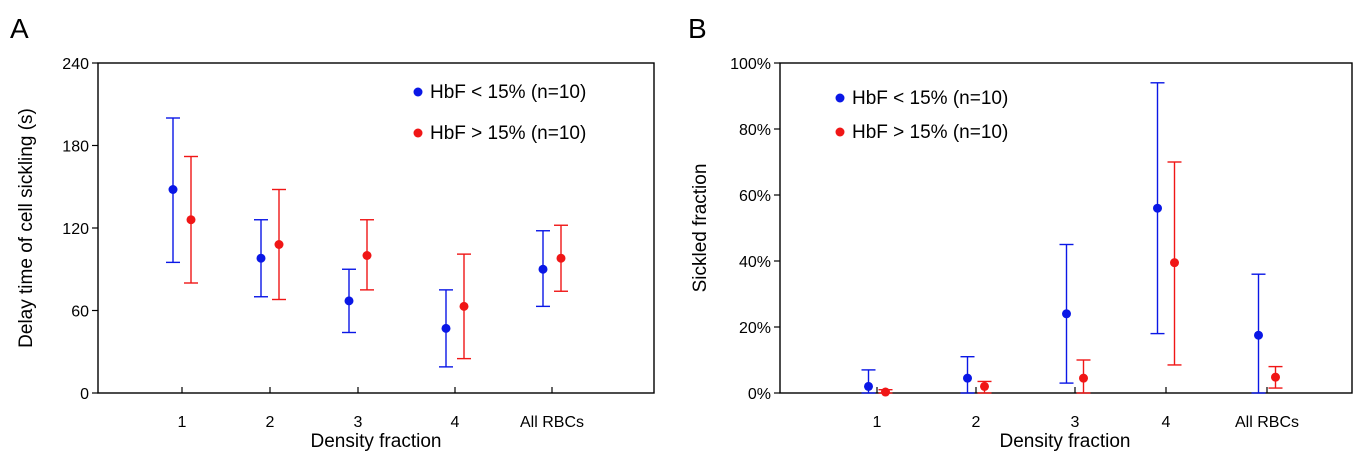 This screenshot has height=460, width=1362. Describe the element at coordinates (1065, 441) in the screenshot. I see `panel-b-x-axis-title: Density fraction` at that location.